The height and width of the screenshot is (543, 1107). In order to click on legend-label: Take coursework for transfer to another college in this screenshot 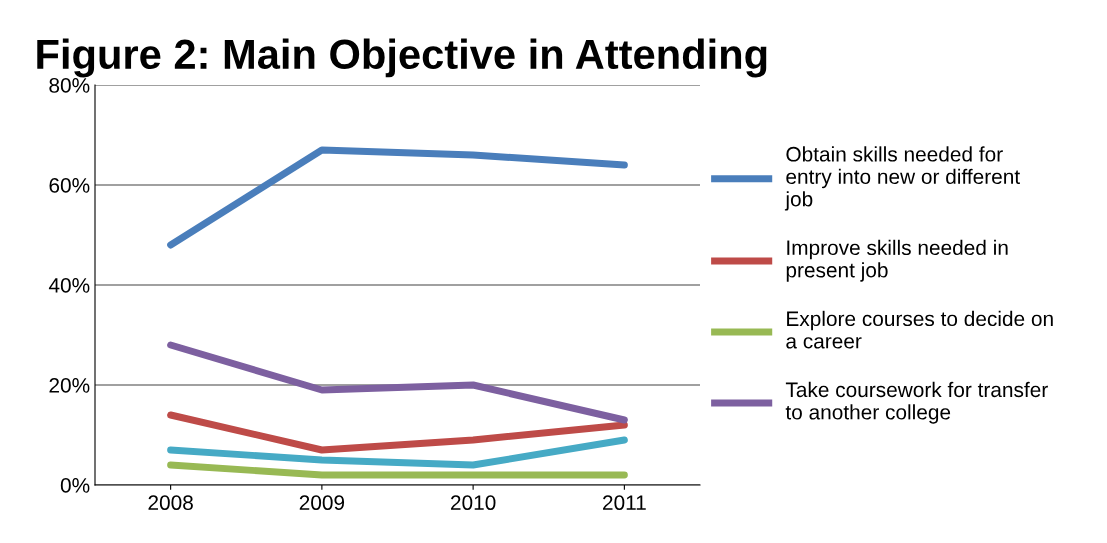, I will do `click(916, 402)`.